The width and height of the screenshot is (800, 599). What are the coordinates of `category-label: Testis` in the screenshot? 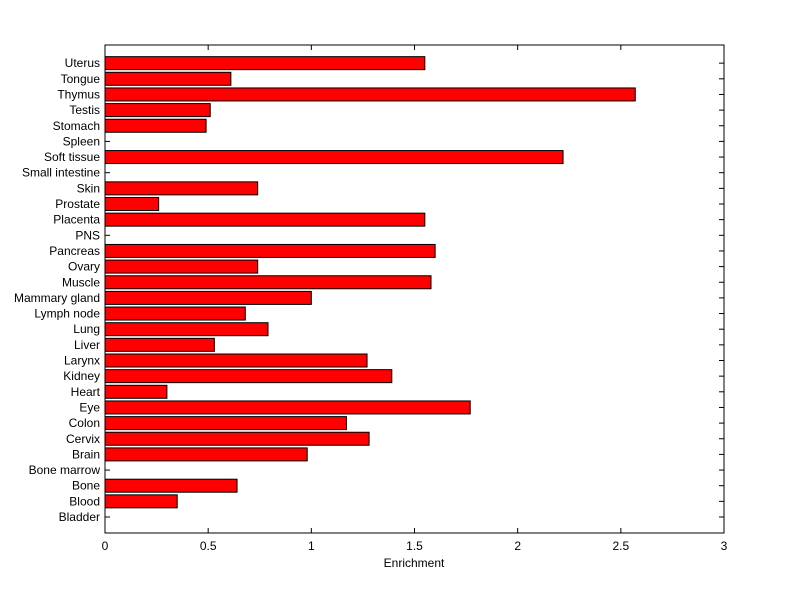 It's located at (84, 110).